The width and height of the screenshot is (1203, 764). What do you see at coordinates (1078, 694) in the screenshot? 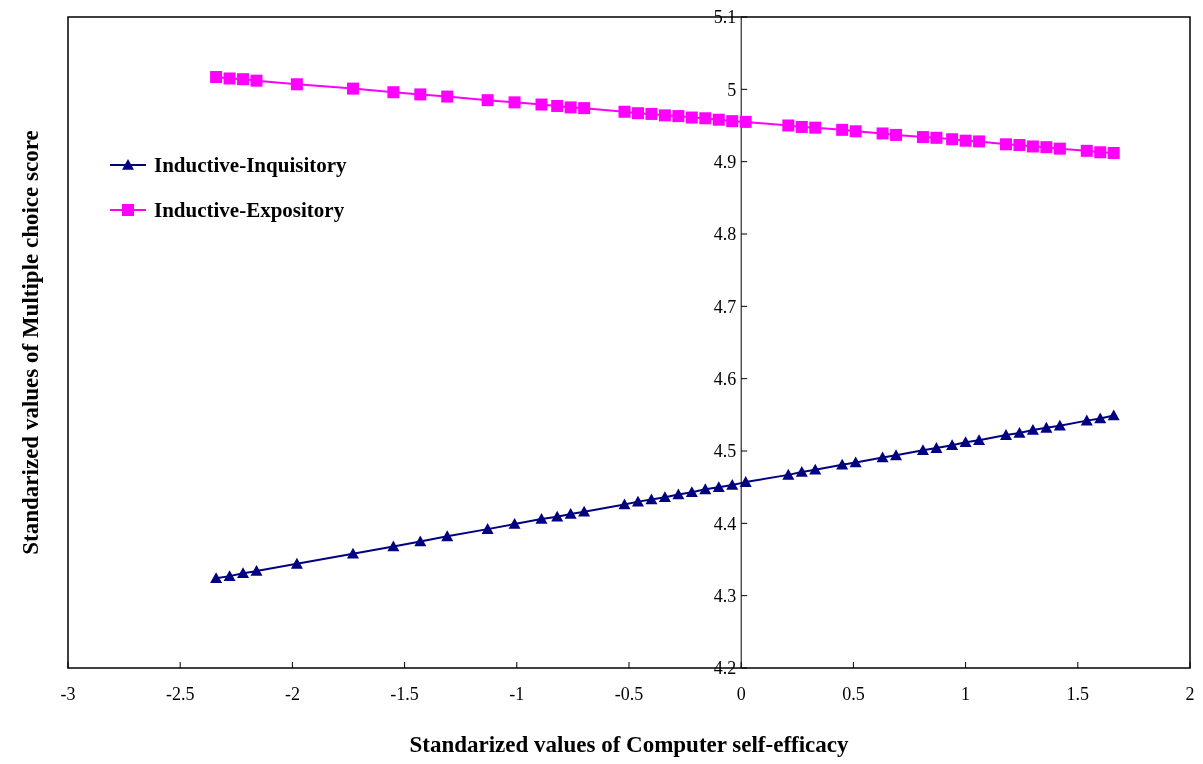
I see `x-tick-label: 1.5` at bounding box center [1078, 694].